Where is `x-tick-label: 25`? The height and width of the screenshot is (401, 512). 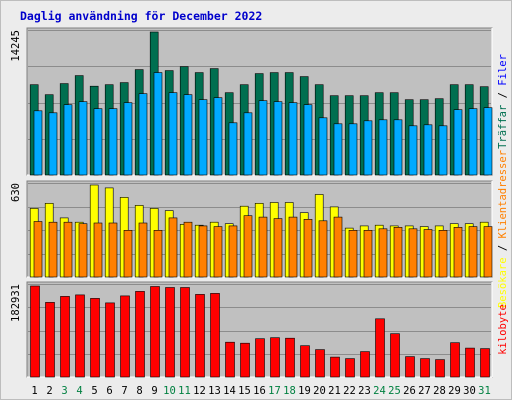
x-tick-label: 25 is located at coordinates (394, 391).